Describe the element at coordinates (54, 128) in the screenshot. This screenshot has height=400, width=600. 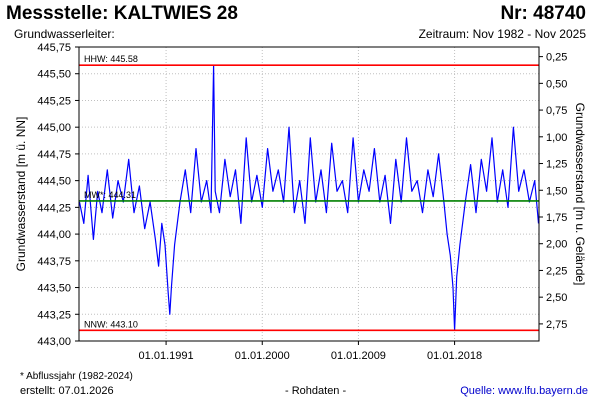
I see `y-tick-label: 445,00` at that location.